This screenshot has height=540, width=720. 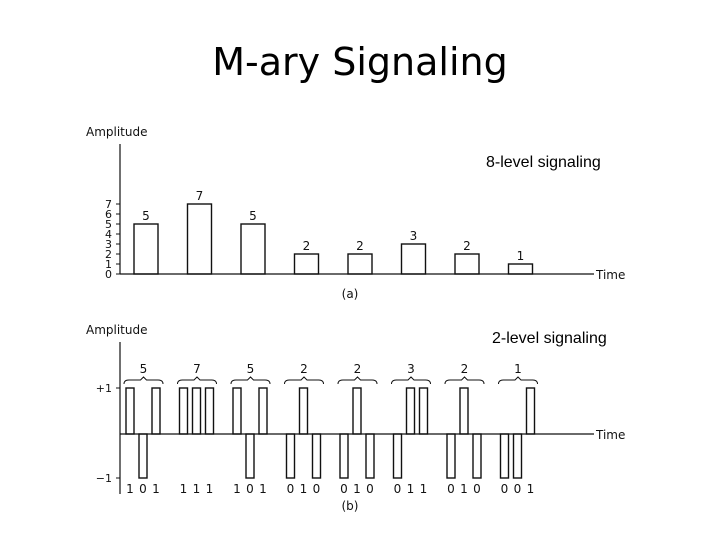 I want to click on panel-a-y-tick-label: 2, so click(x=108, y=254).